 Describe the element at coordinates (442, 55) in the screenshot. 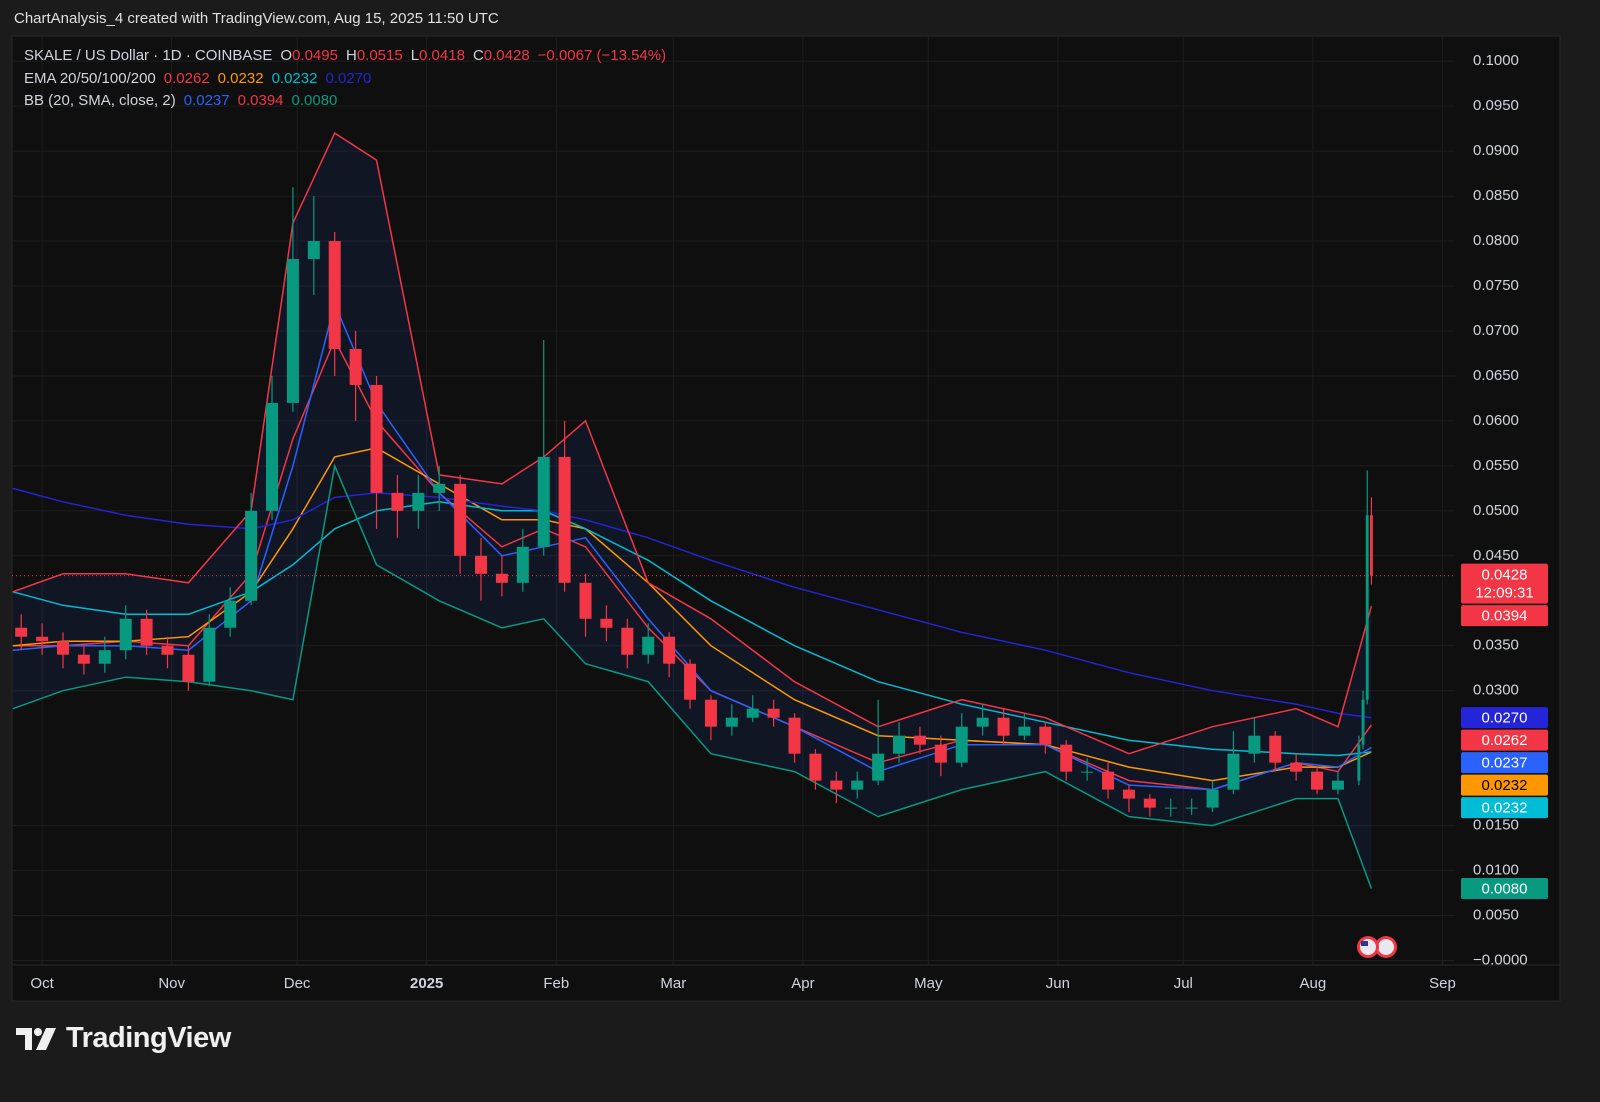

I see `ohlc-value: 0.0418` at that location.